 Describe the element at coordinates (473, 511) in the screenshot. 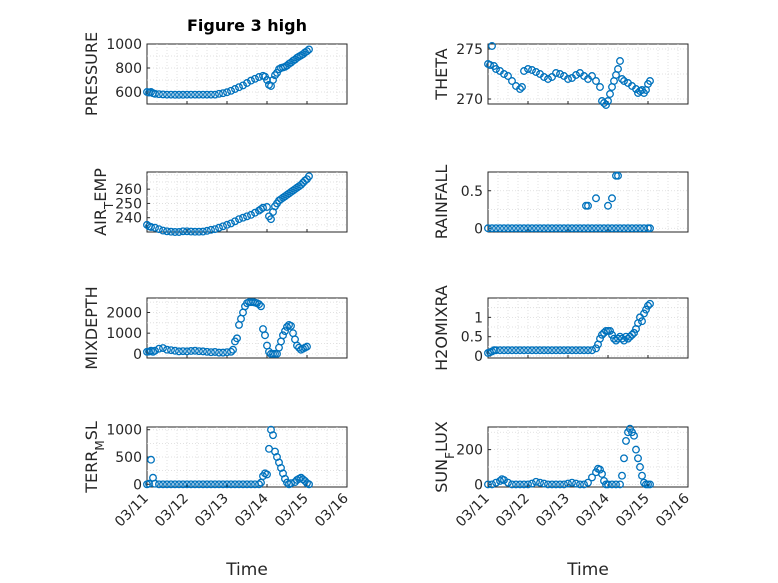

I see `x-tick-label: 03/11` at that location.